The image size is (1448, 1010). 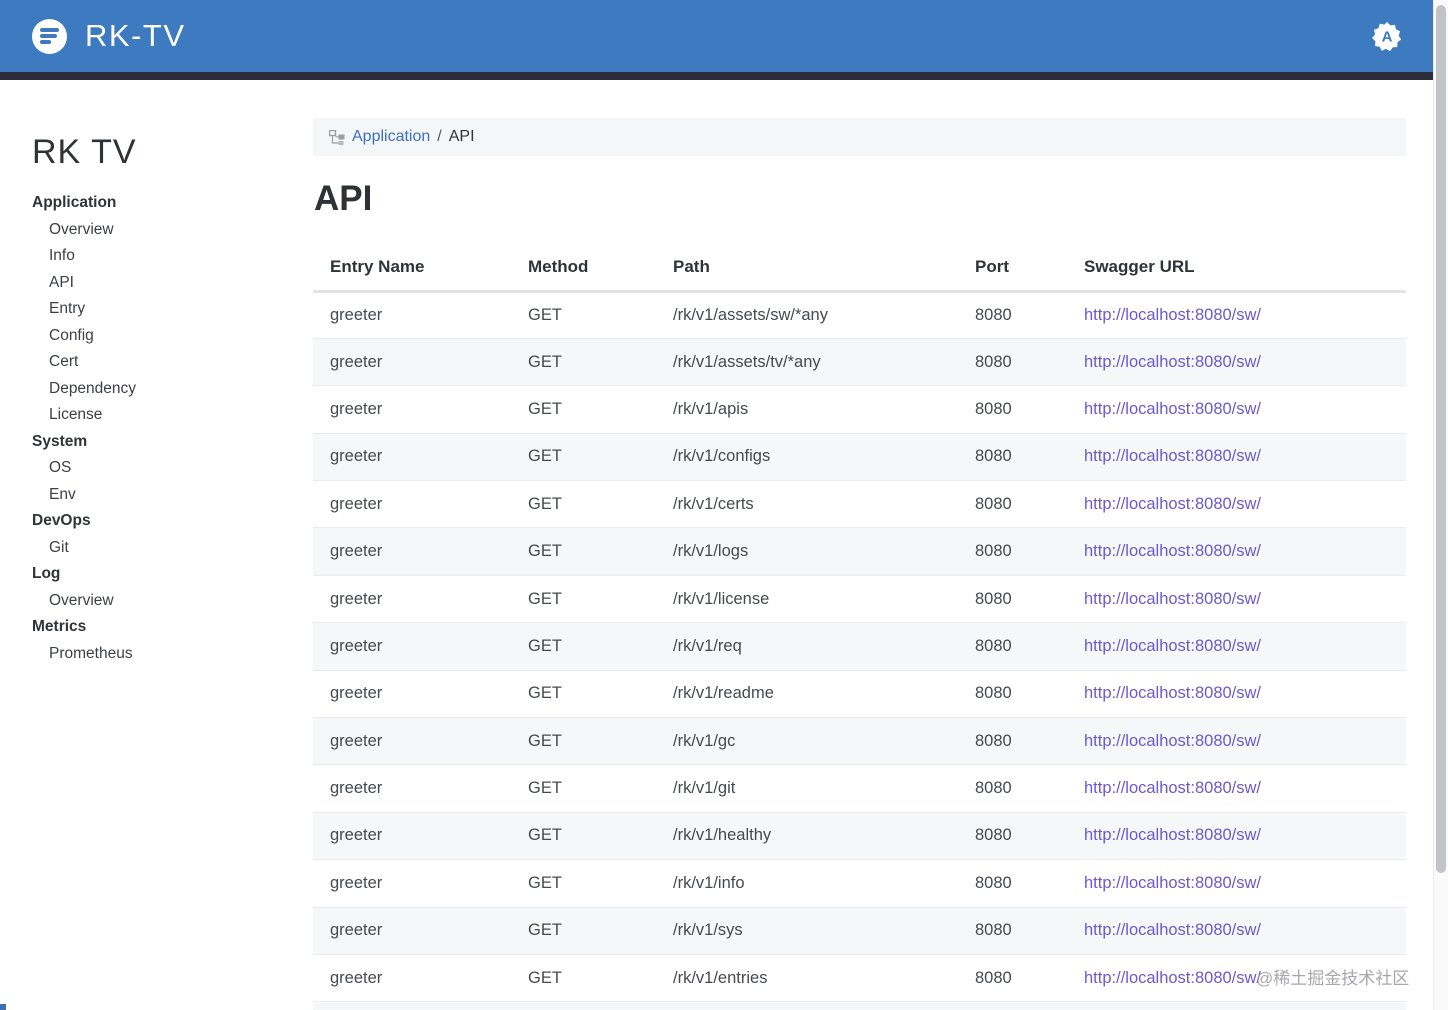 What do you see at coordinates (60, 467) in the screenshot?
I see `sidebar-item: OS` at bounding box center [60, 467].